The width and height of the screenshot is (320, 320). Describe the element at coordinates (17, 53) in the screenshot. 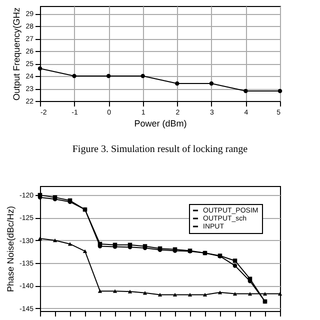

I see `y-axis-title: Output Frequency(GHz` at that location.